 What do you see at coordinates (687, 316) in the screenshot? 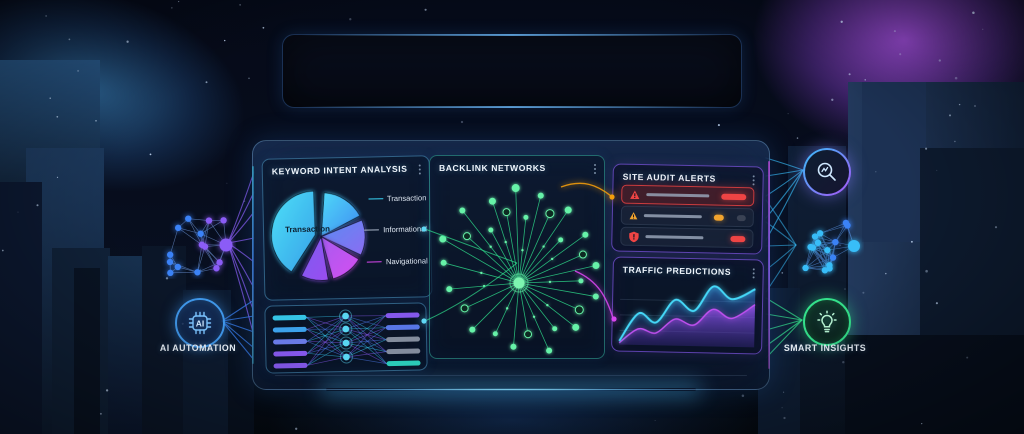
I see `traffic-area-chart` at bounding box center [687, 316].